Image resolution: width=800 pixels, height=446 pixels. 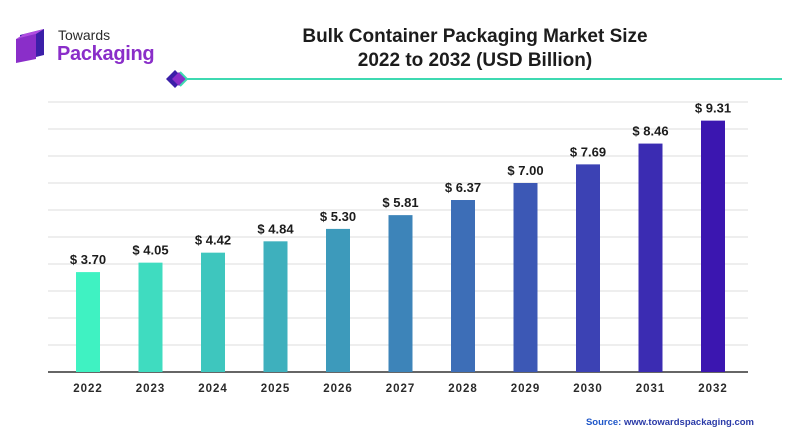 What do you see at coordinates (588, 389) in the screenshot?
I see `x-tick-label-2030: 2030` at bounding box center [588, 389].